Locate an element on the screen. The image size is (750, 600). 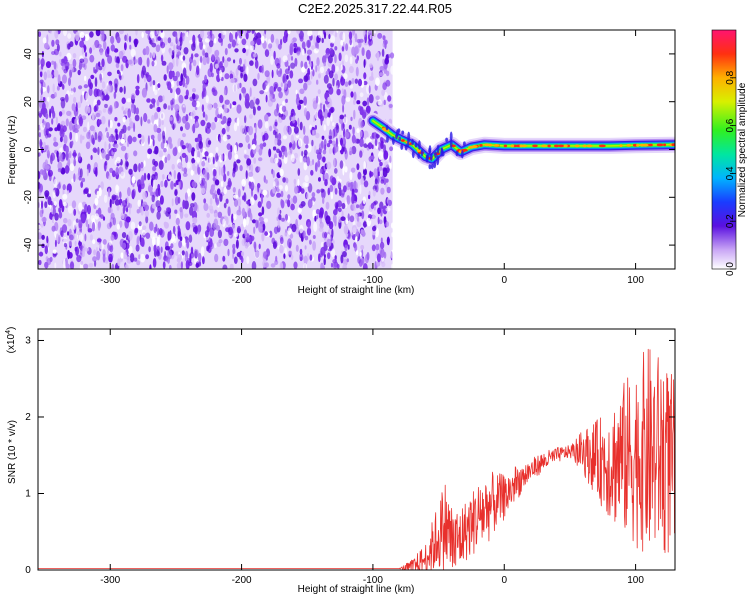
x-tick-label: -300 is located at coordinates (110, 280).